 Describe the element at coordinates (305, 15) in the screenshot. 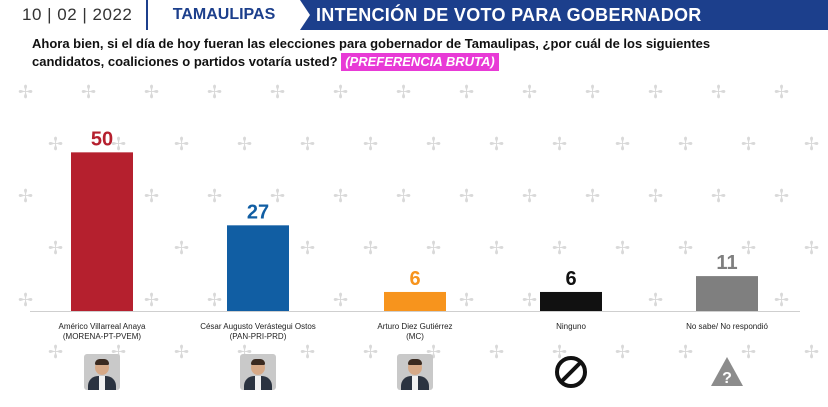

I see `state-arrow-shape` at that location.